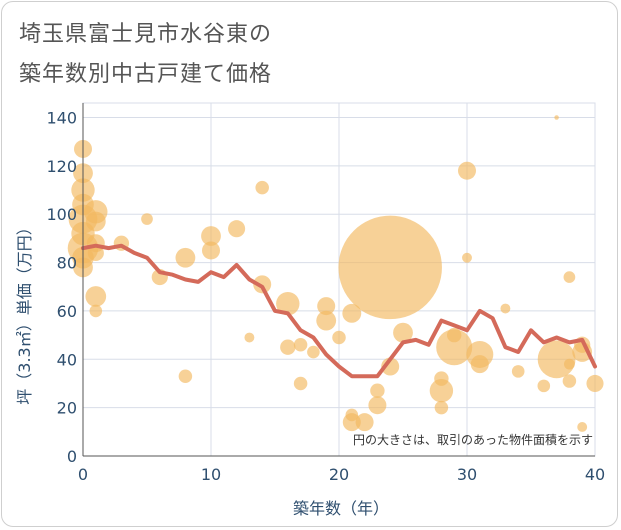 Image resolution: width=621 pixels, height=530 pixels. What do you see at coordinates (67, 359) in the screenshot?
I see `y-tick-label: 40` at bounding box center [67, 359].